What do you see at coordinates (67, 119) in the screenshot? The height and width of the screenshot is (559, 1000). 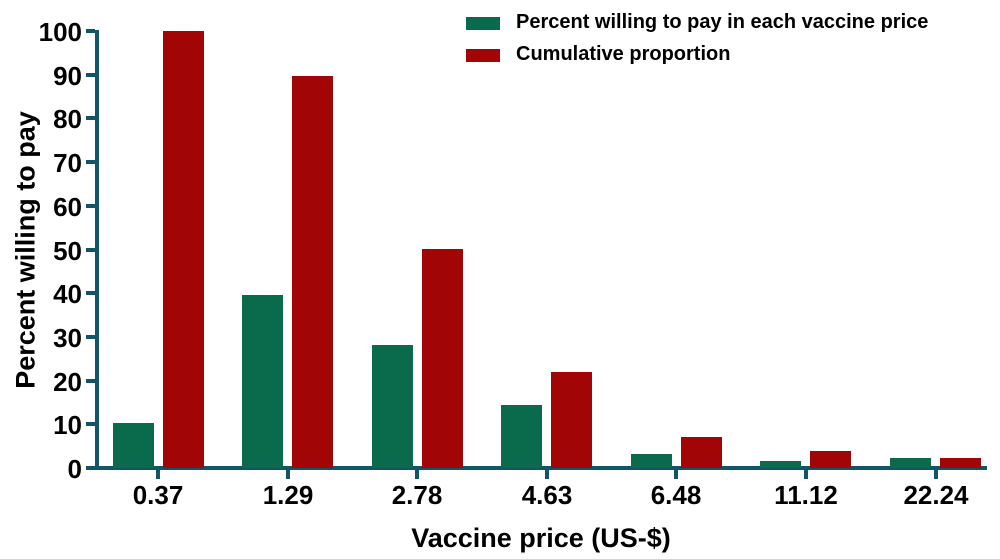 I see `y-tick-label-80: 80` at bounding box center [67, 119].